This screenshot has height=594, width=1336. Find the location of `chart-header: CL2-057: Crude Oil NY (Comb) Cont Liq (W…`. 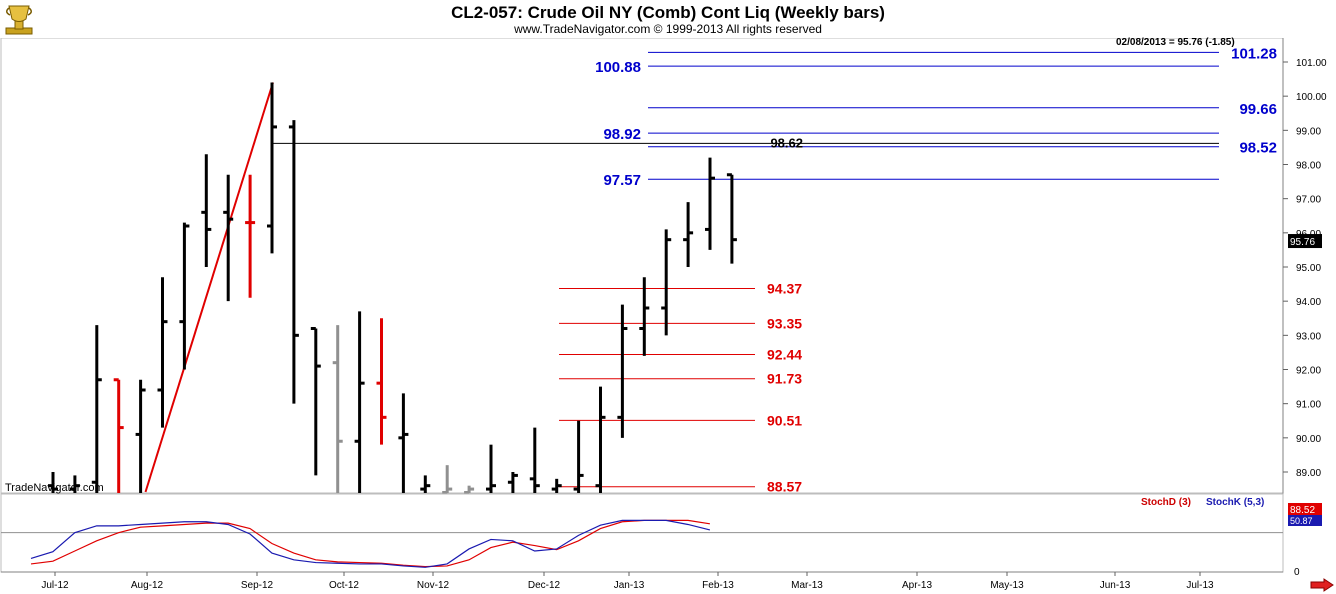

chart-header: CL2-057: Crude Oil NY (Comb) Cont Liq (W… is located at coordinates (668, 19).